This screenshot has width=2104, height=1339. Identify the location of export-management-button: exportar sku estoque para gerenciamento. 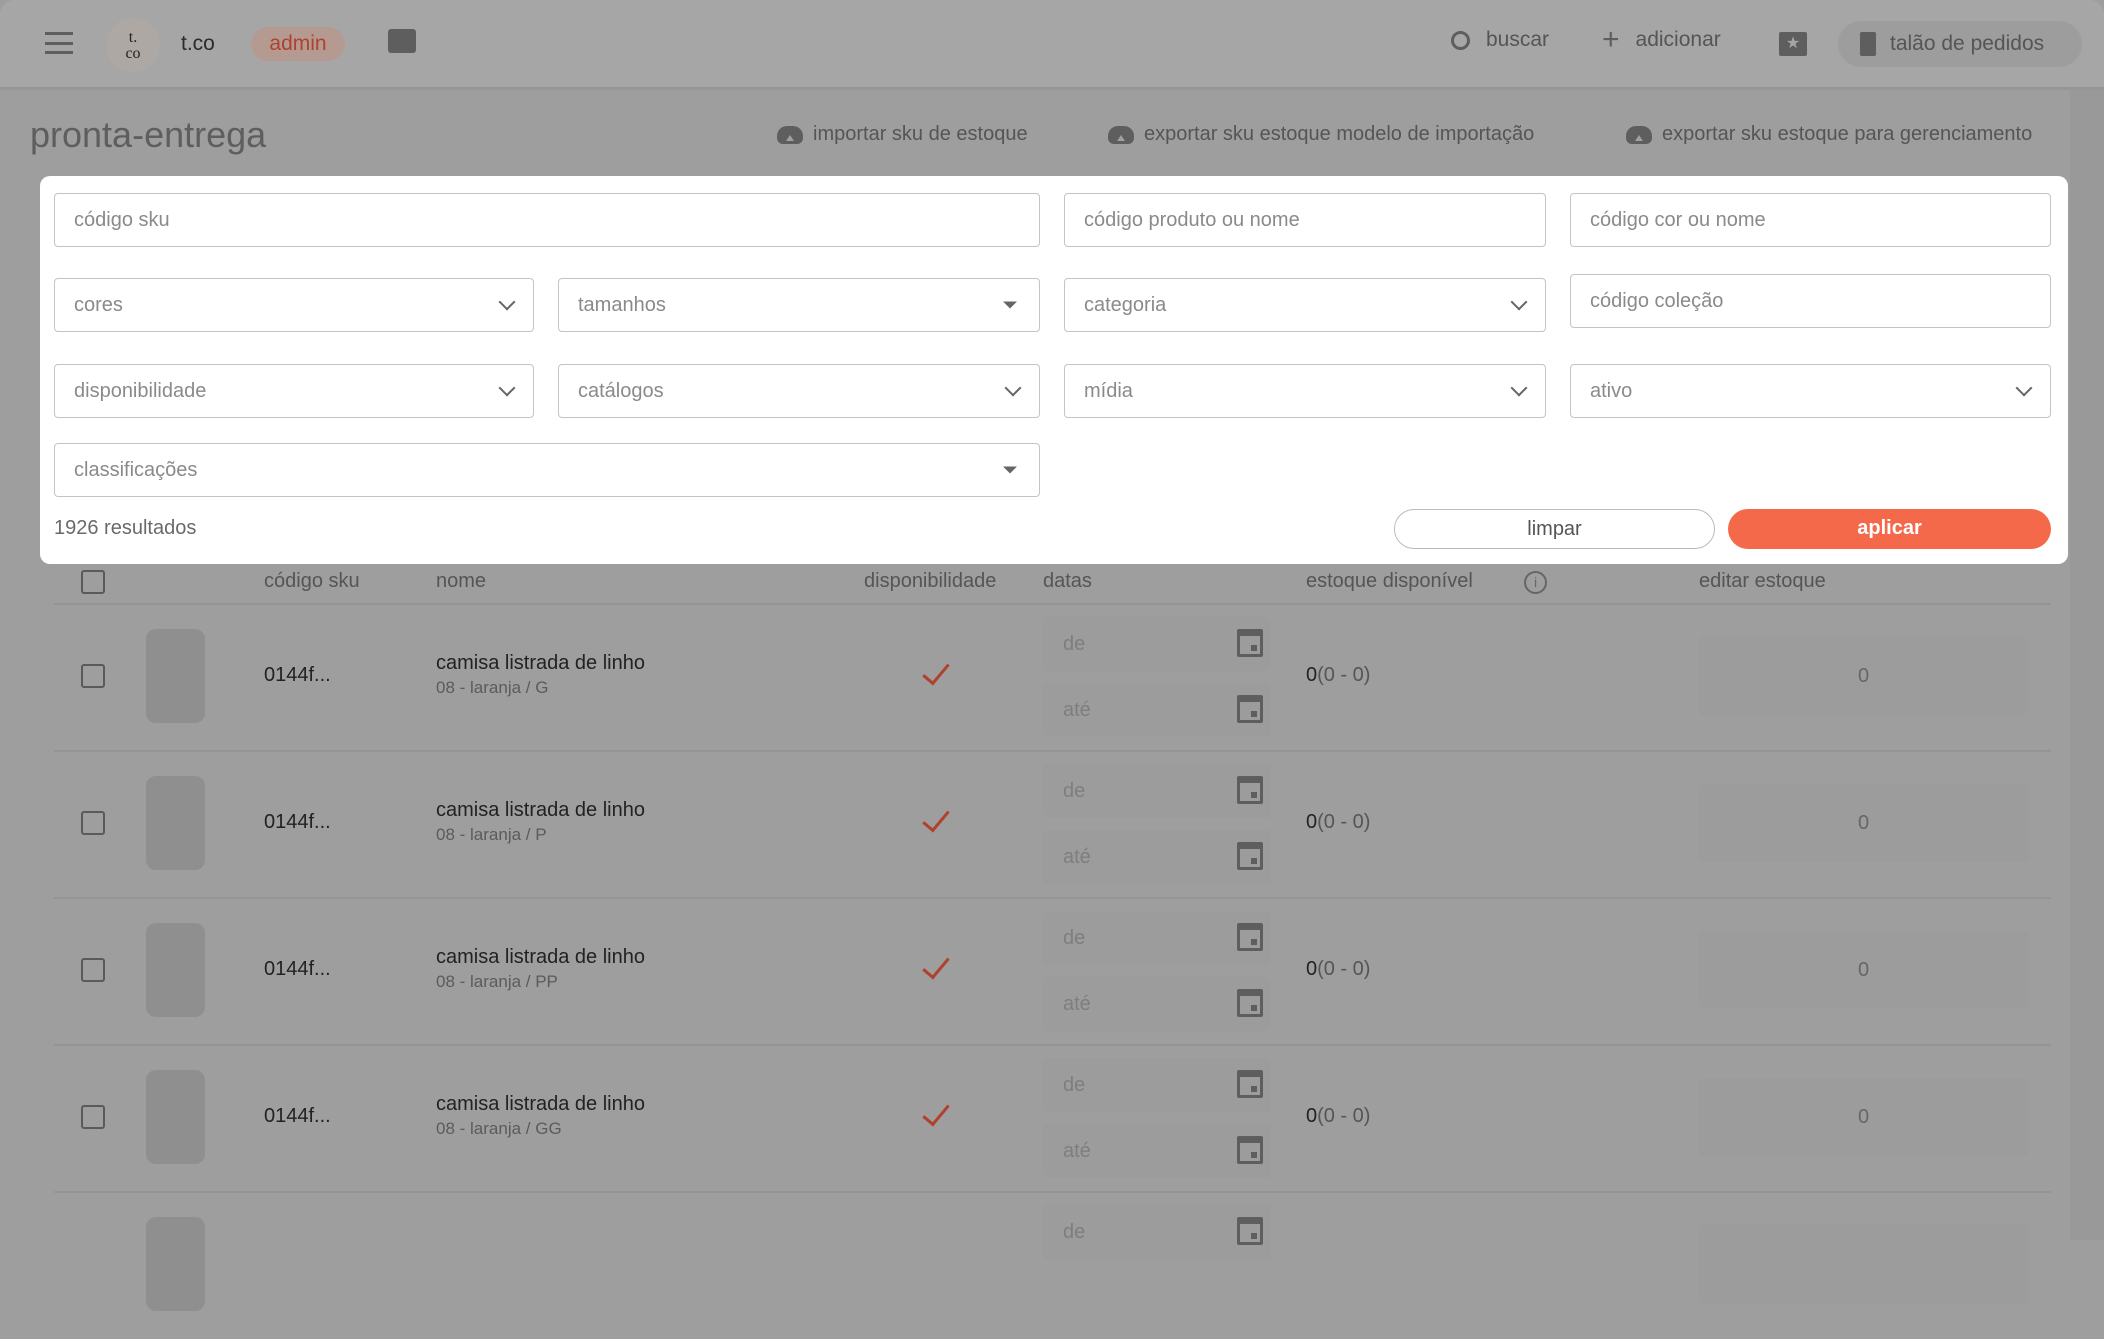
(1829, 134).